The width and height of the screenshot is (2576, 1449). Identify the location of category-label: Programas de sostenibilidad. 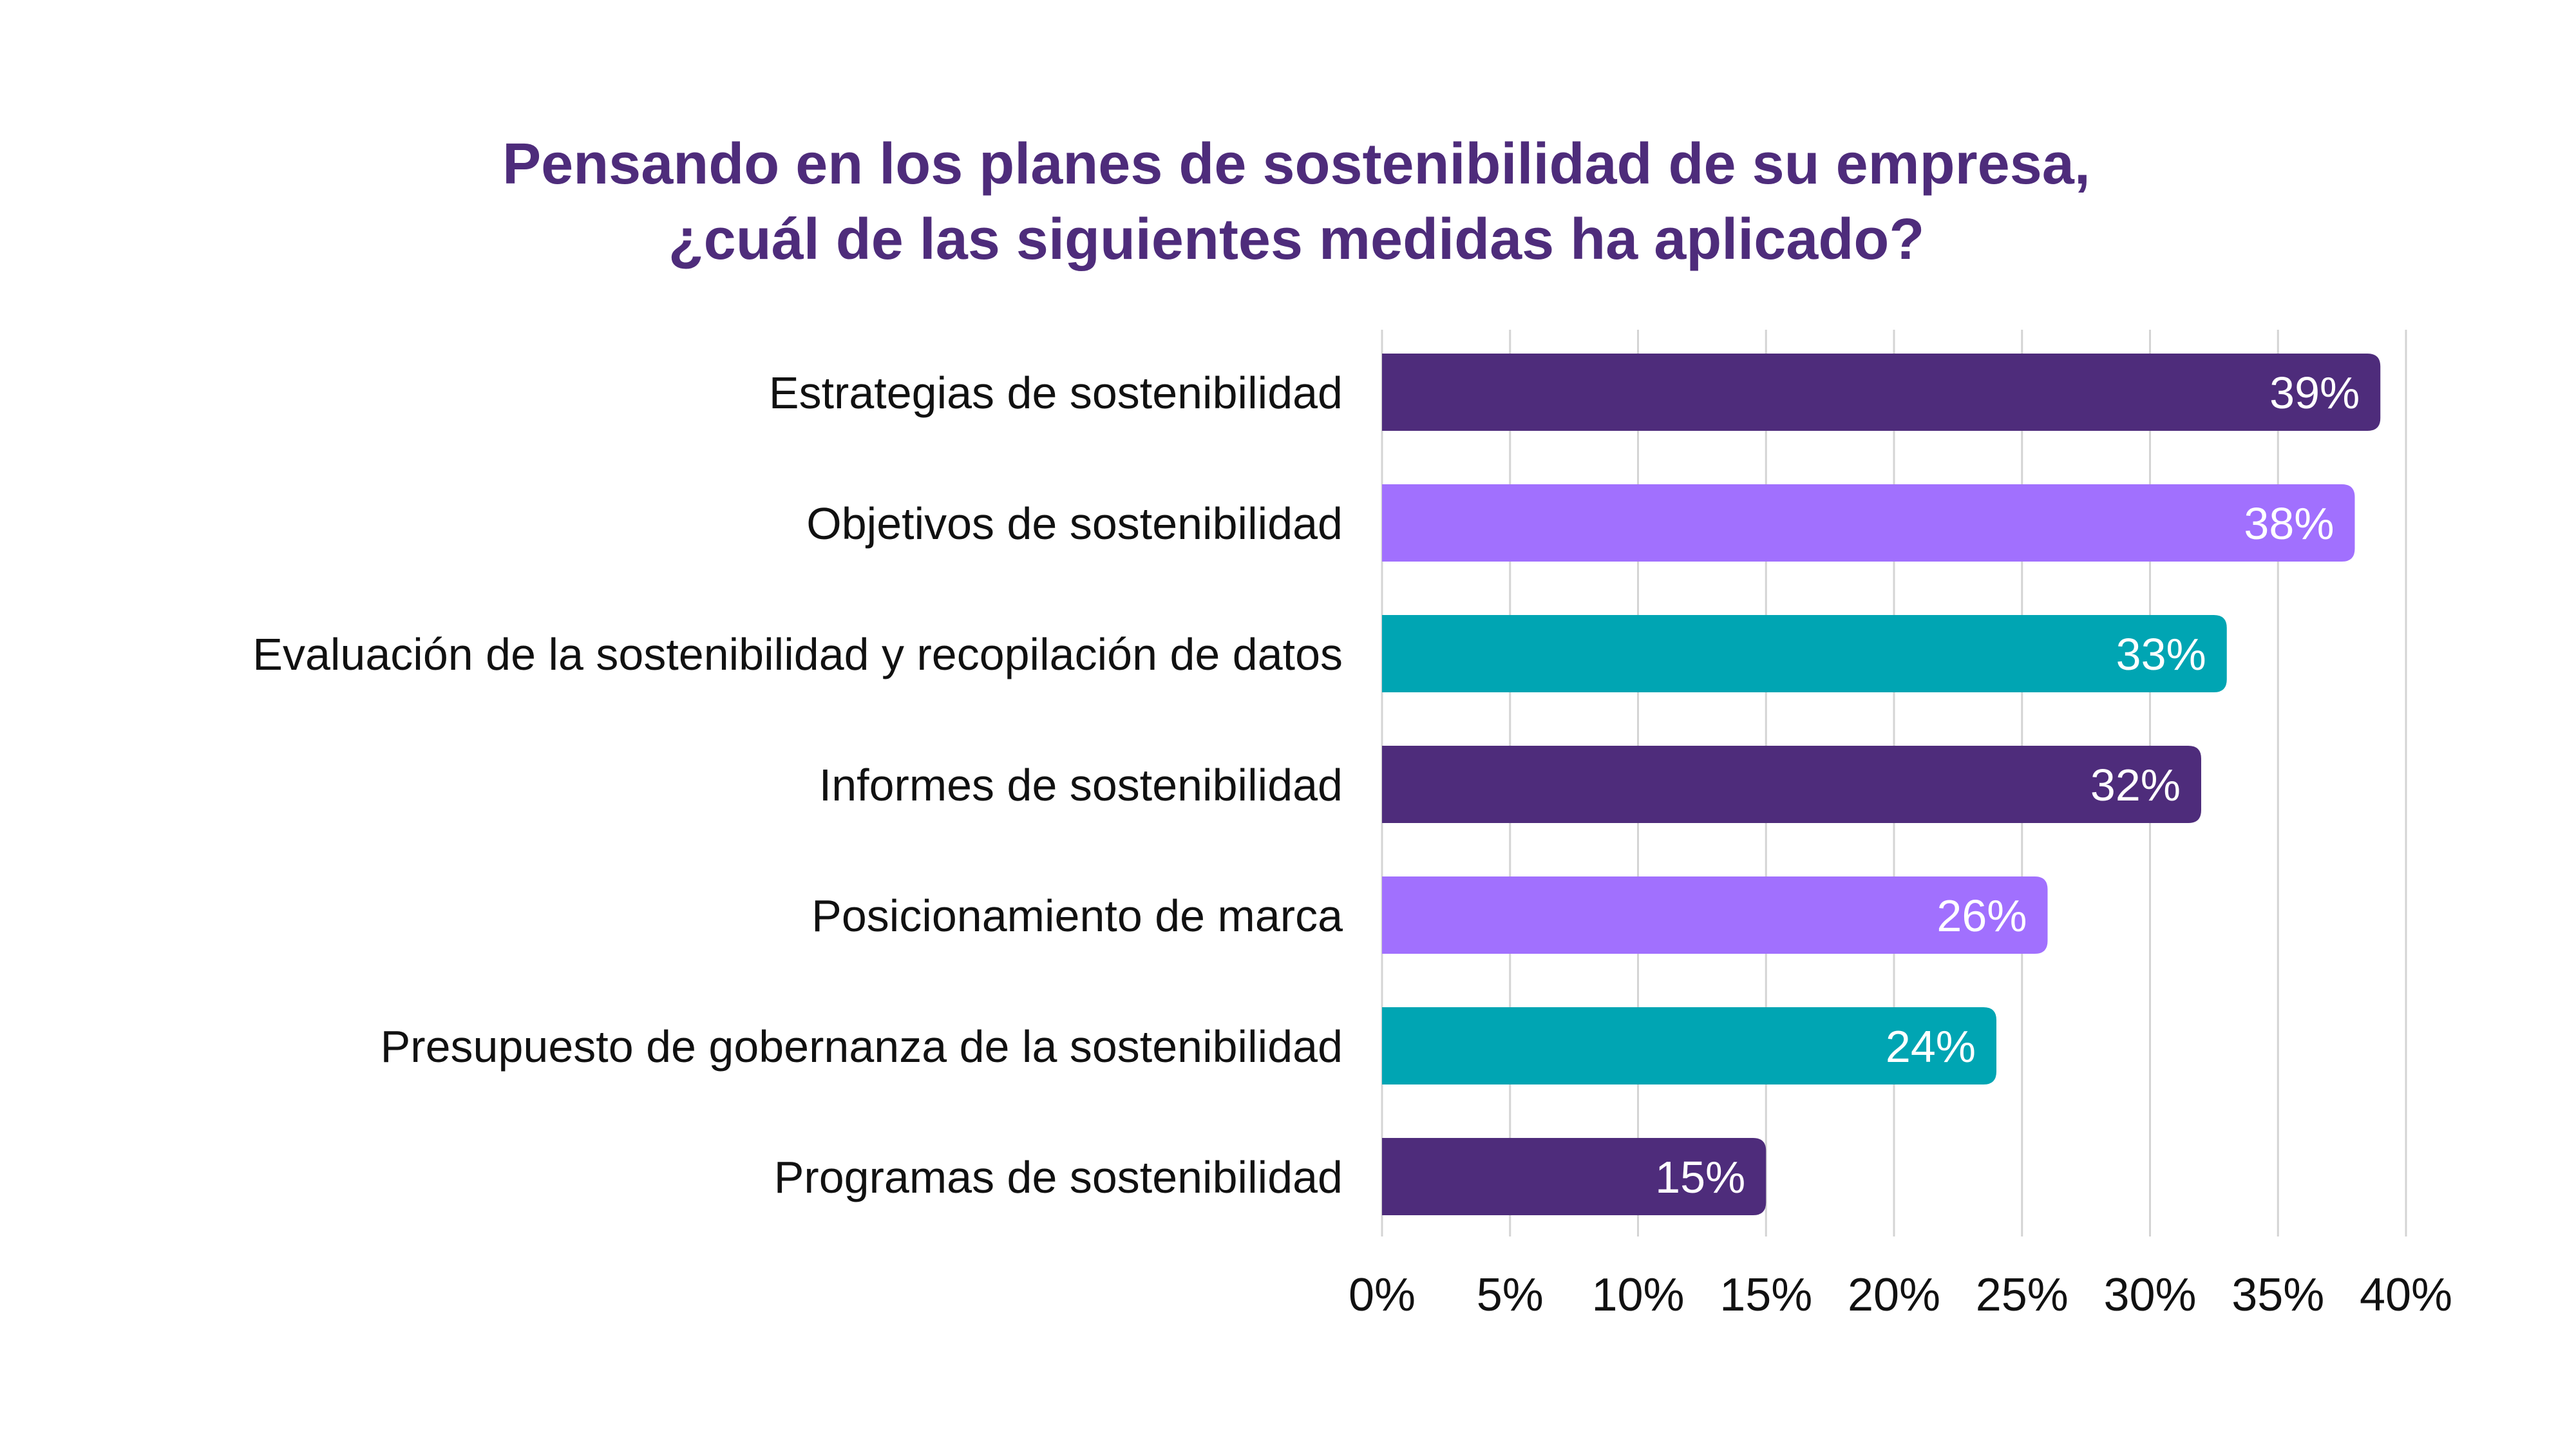
(1059, 1177).